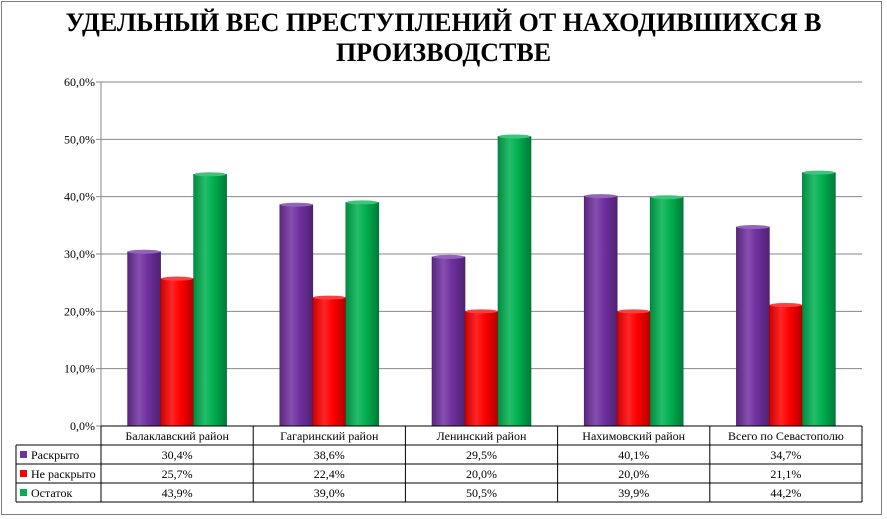 This screenshot has width=887, height=519. Describe the element at coordinates (177, 436) in the screenshot. I see `x-category-label: Балаклавский район` at that location.